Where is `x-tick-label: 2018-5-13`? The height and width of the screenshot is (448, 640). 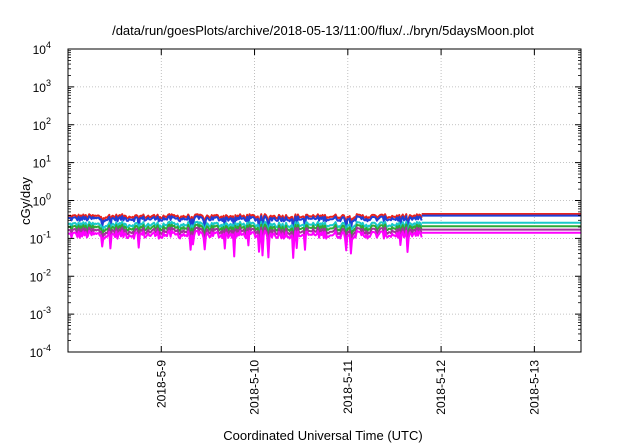 x-tick-label: 2018-5-13 is located at coordinates (534, 387).